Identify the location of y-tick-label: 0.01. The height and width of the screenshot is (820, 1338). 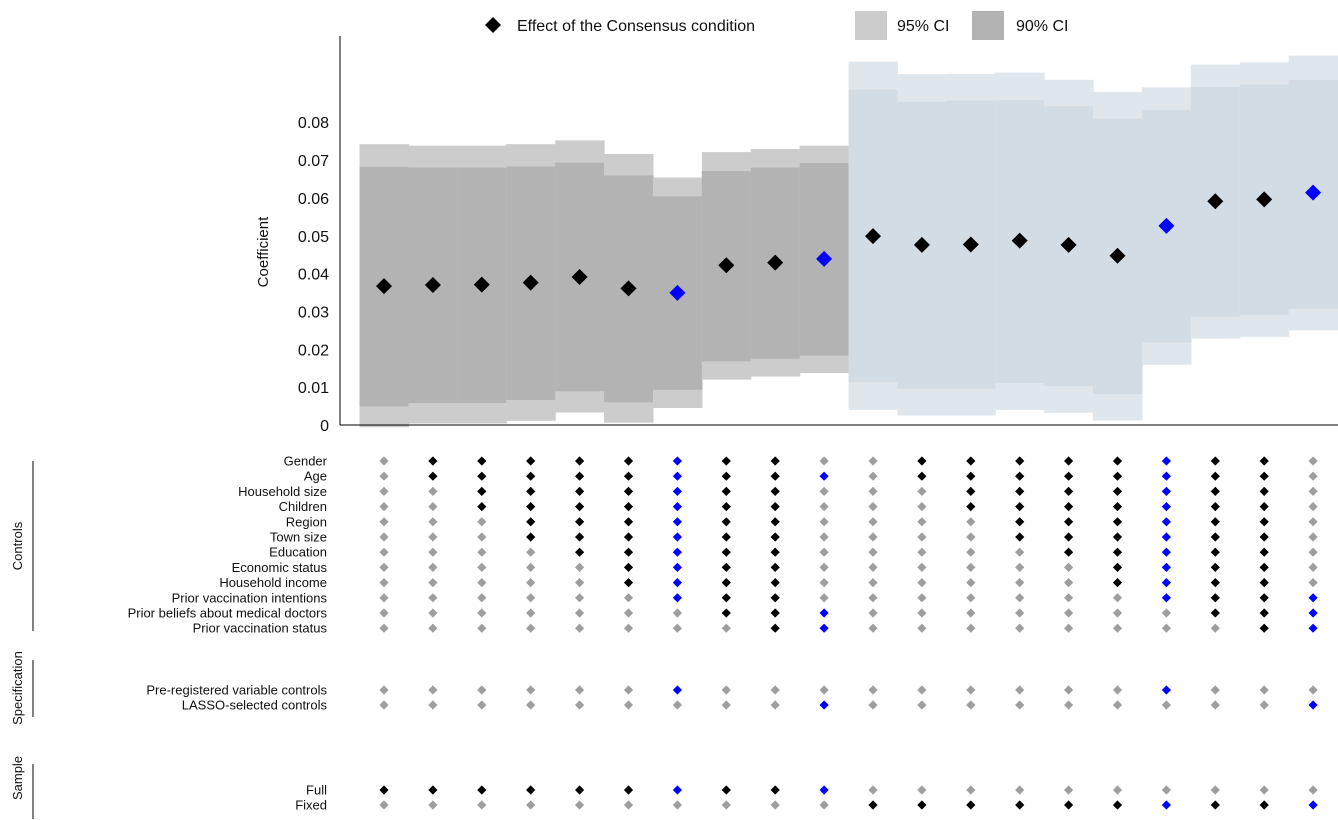
(313, 388).